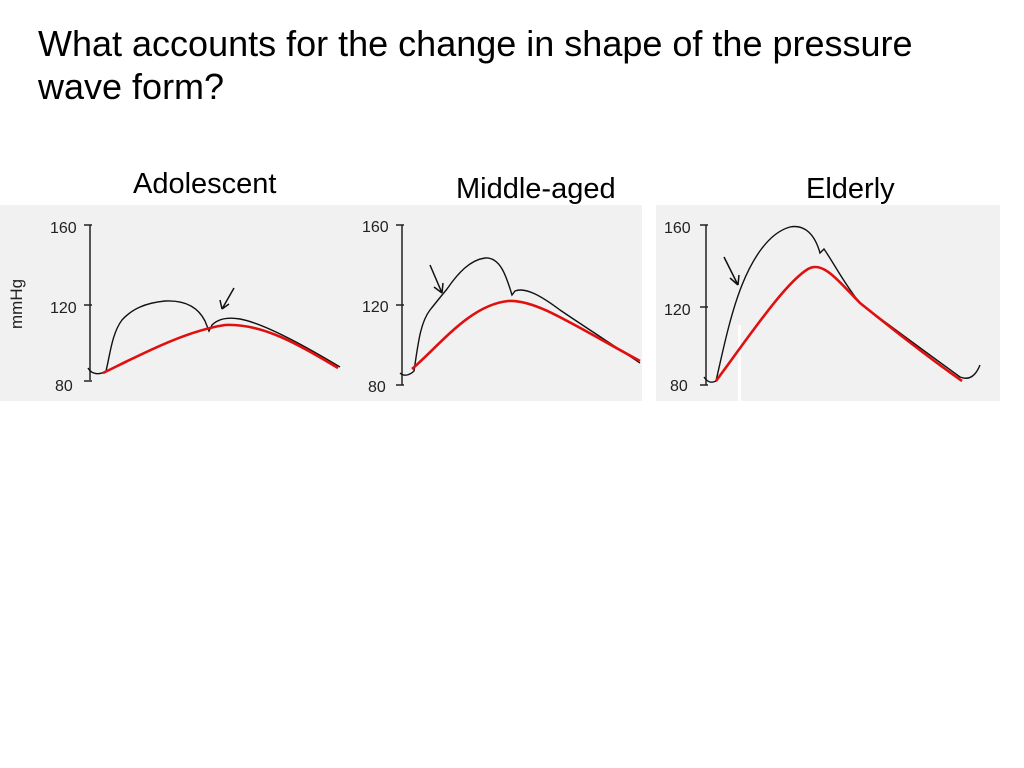  What do you see at coordinates (220, 349) in the screenshot?
I see `fitted-curve-adolescent` at bounding box center [220, 349].